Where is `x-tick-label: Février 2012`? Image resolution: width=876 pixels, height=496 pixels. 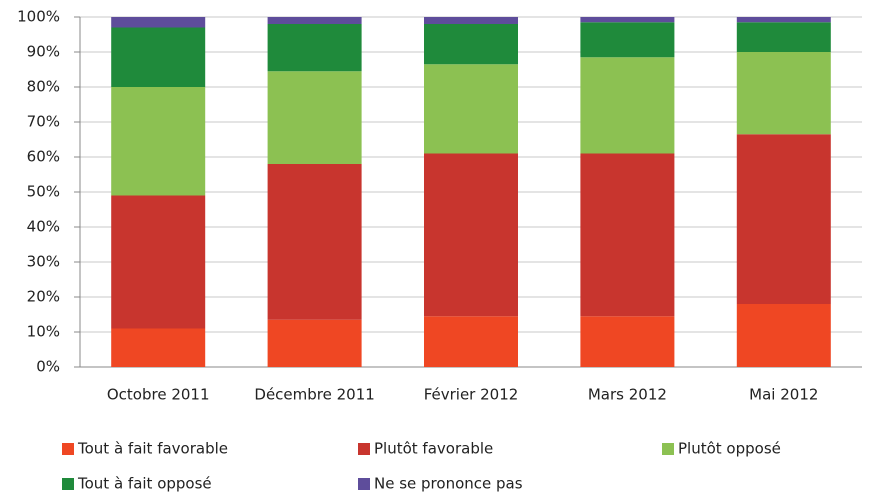
x-tick-label: Février 2012 is located at coordinates (471, 395).